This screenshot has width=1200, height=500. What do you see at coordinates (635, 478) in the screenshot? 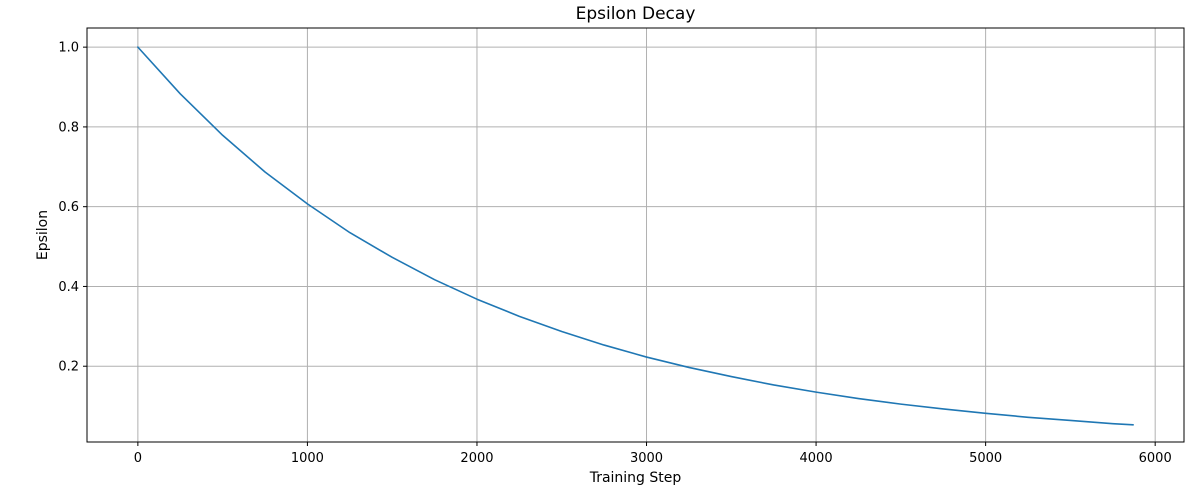
I see `x-axis-label: Training Step` at bounding box center [635, 478].